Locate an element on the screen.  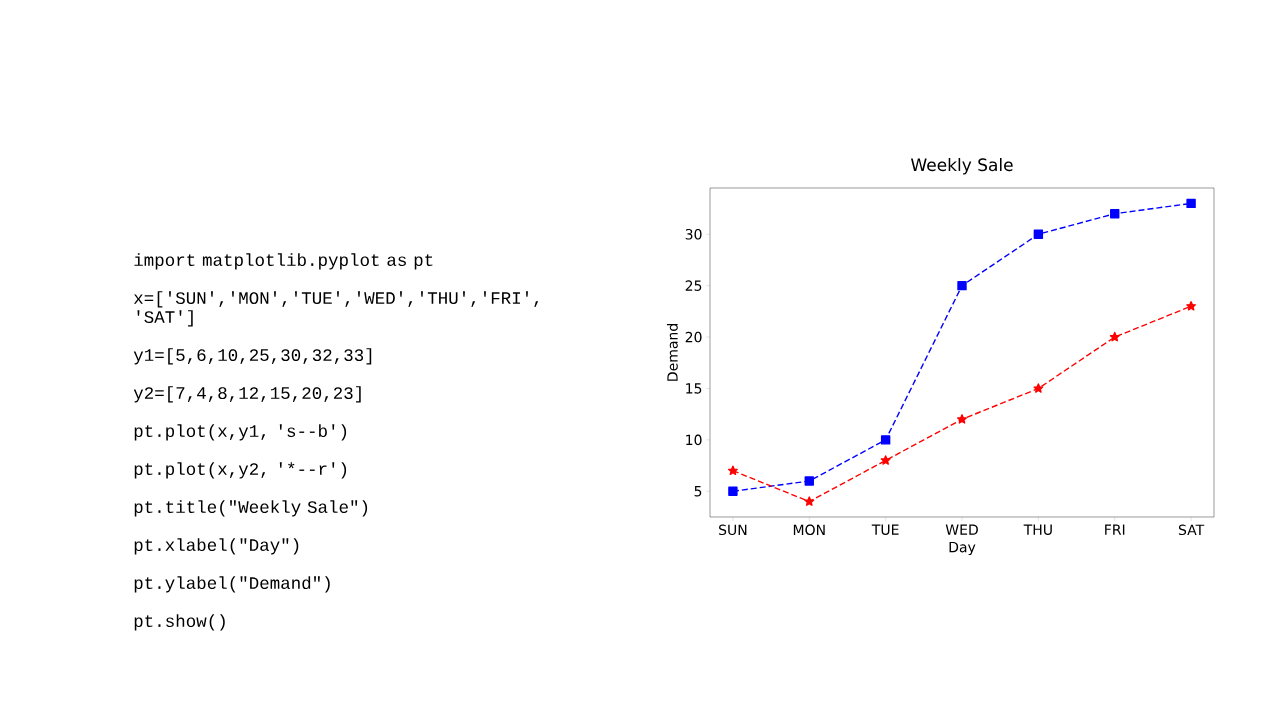
x-tick-label: THU is located at coordinates (1037, 529).